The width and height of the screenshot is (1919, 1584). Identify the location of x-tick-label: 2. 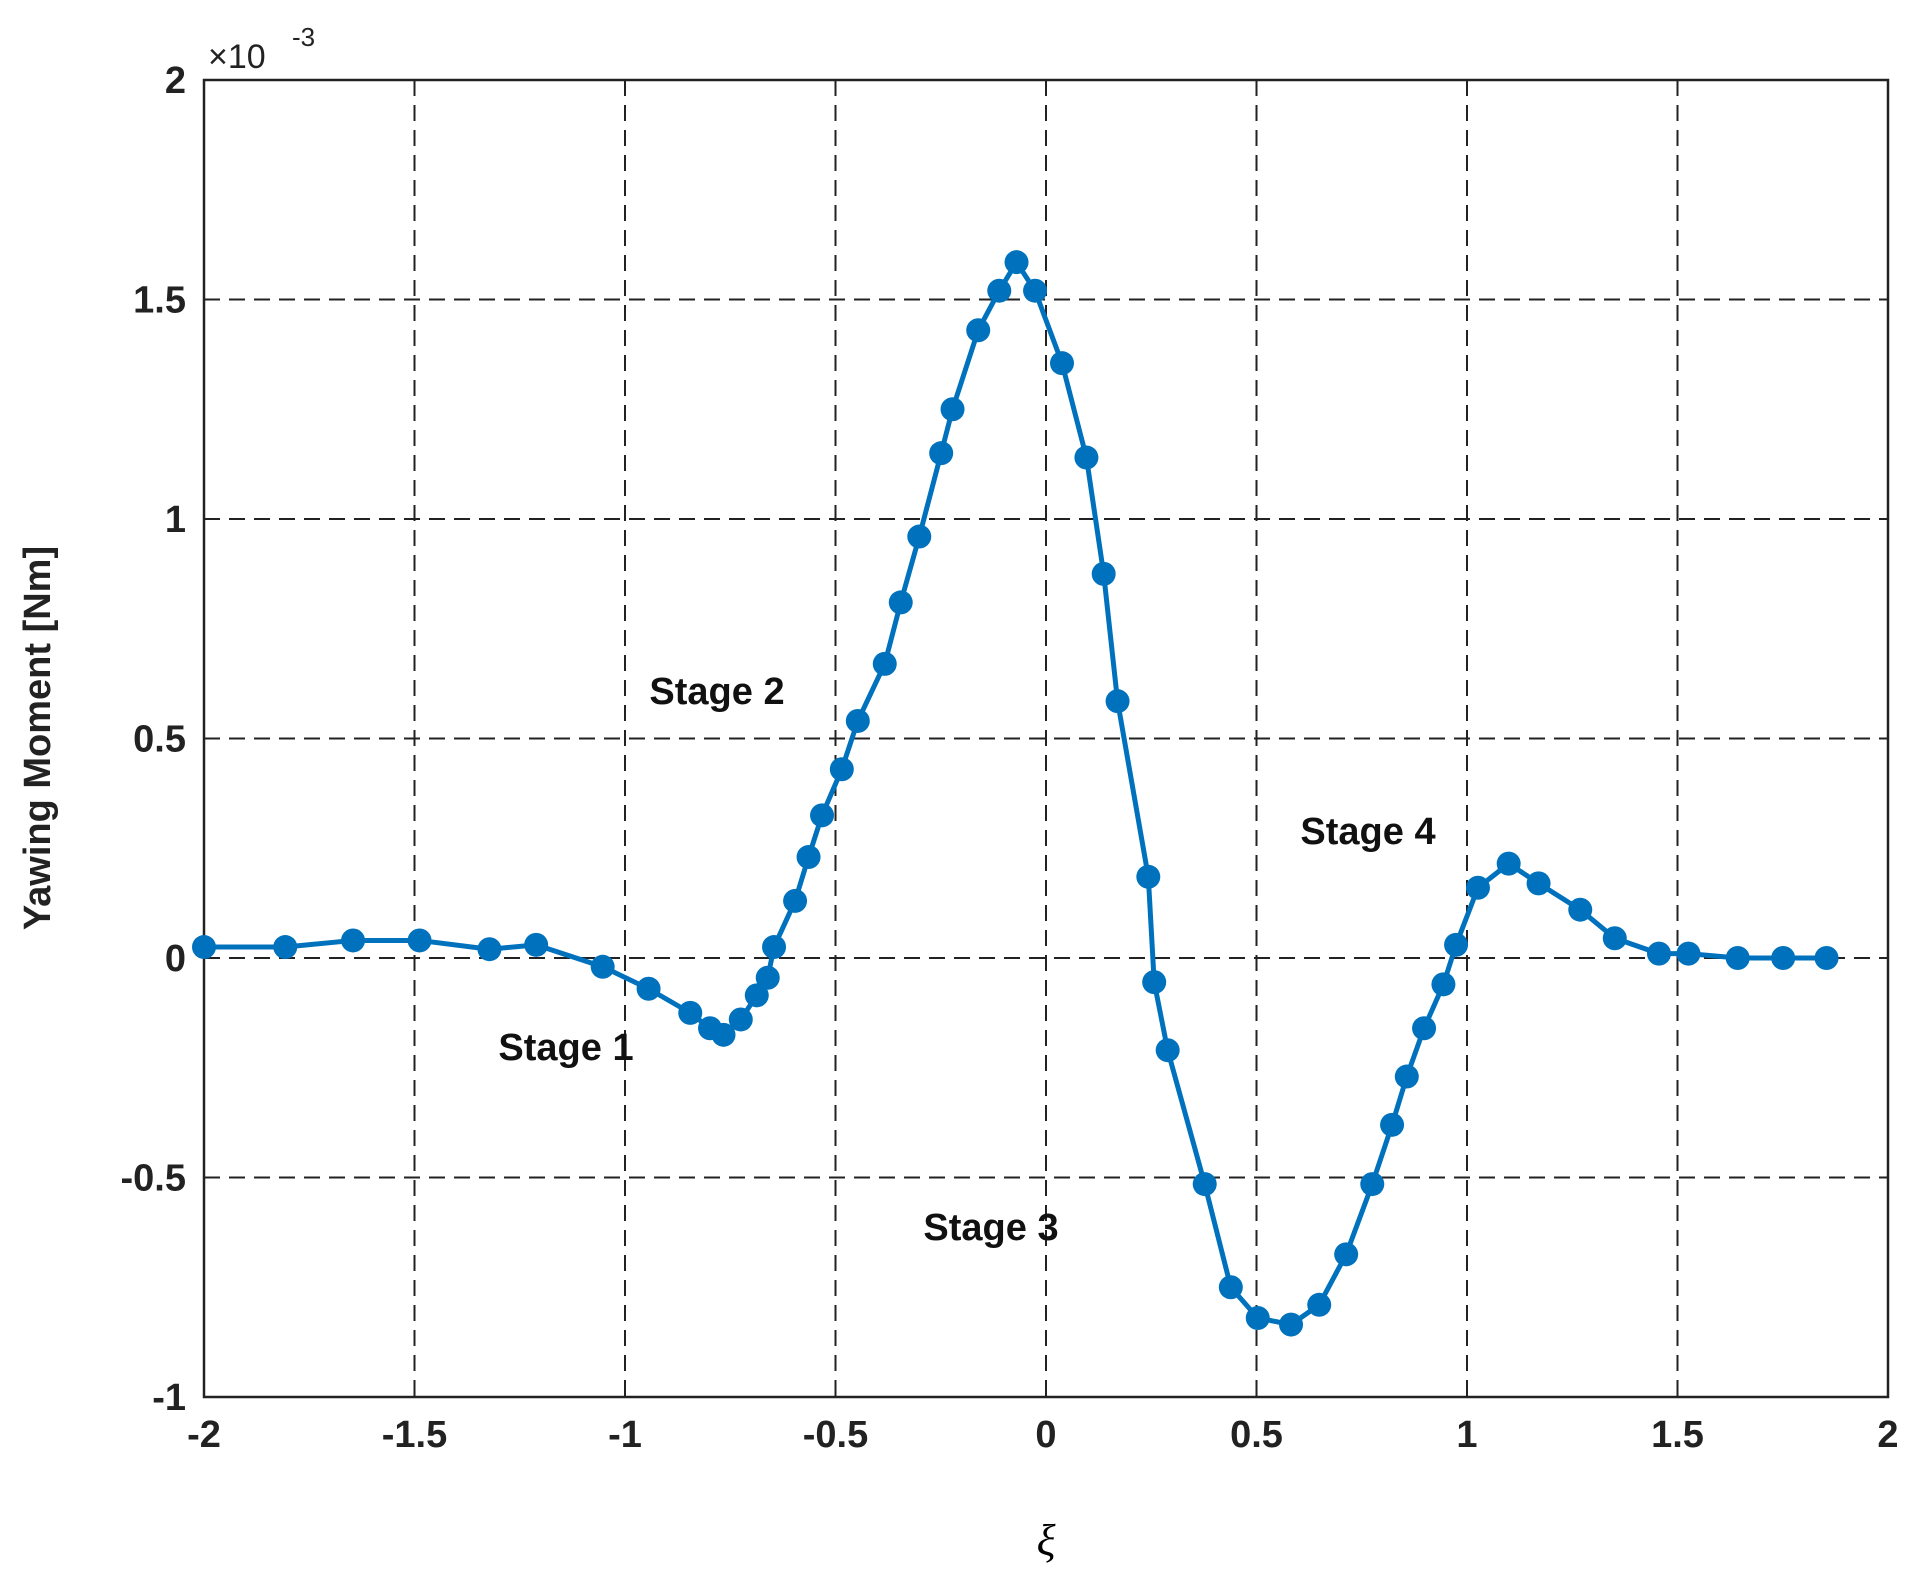
(1887, 1435).